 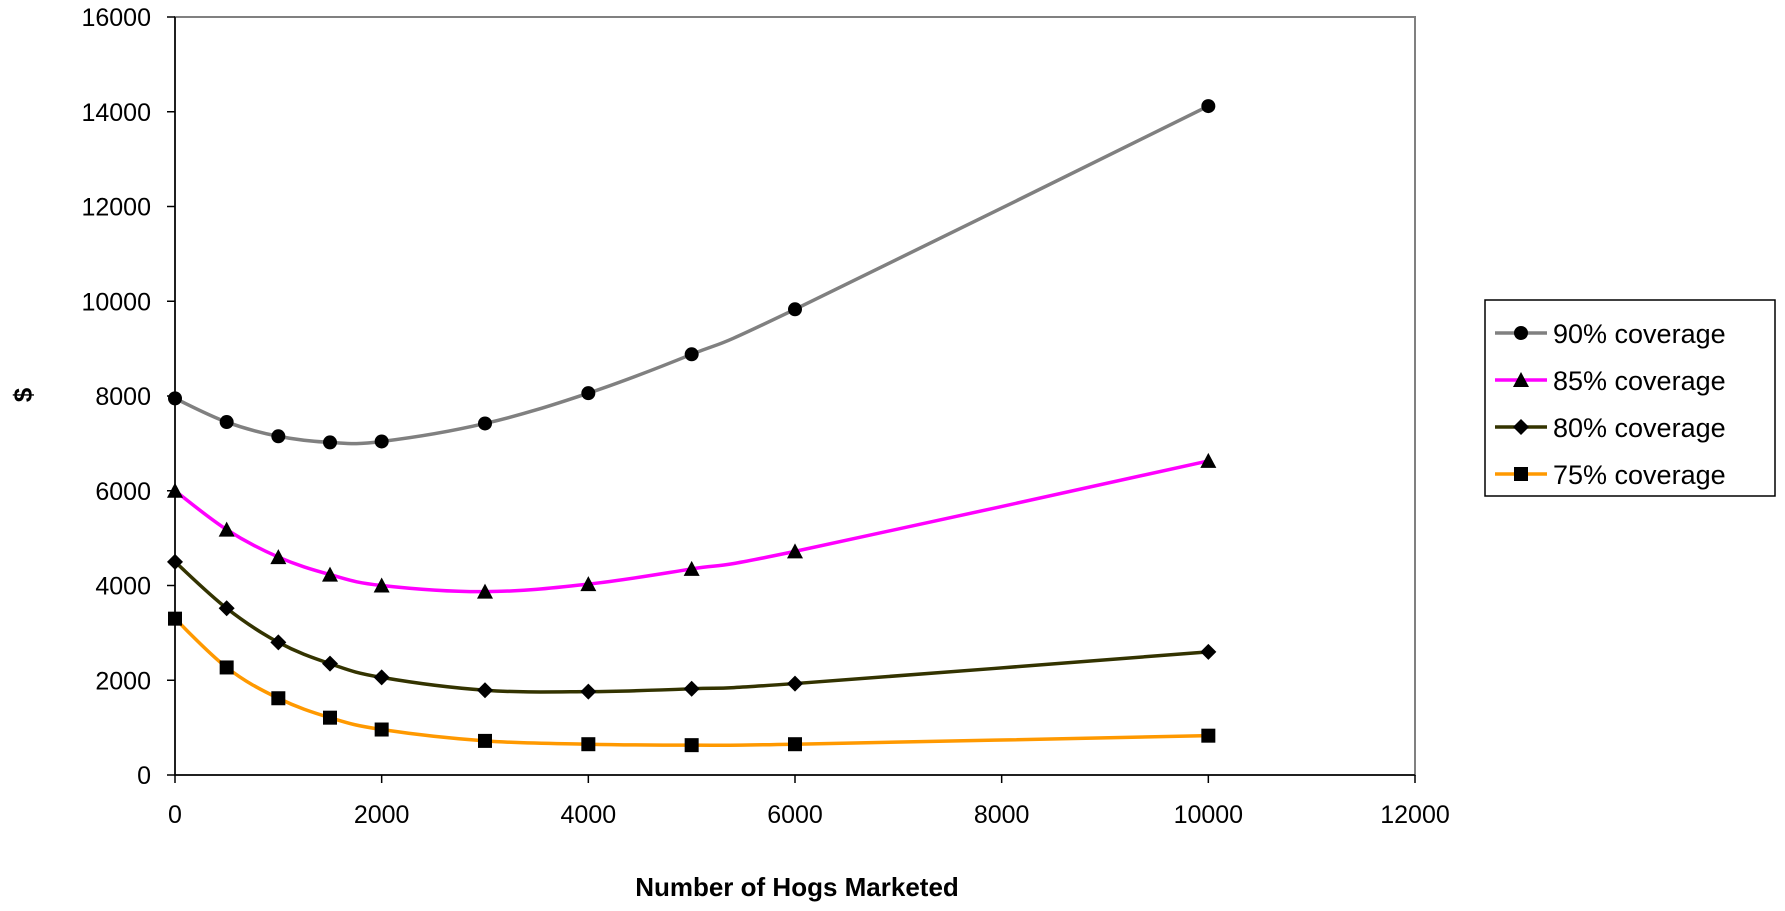 What do you see at coordinates (1002, 815) in the screenshot?
I see `x-tick-label: 8000` at bounding box center [1002, 815].